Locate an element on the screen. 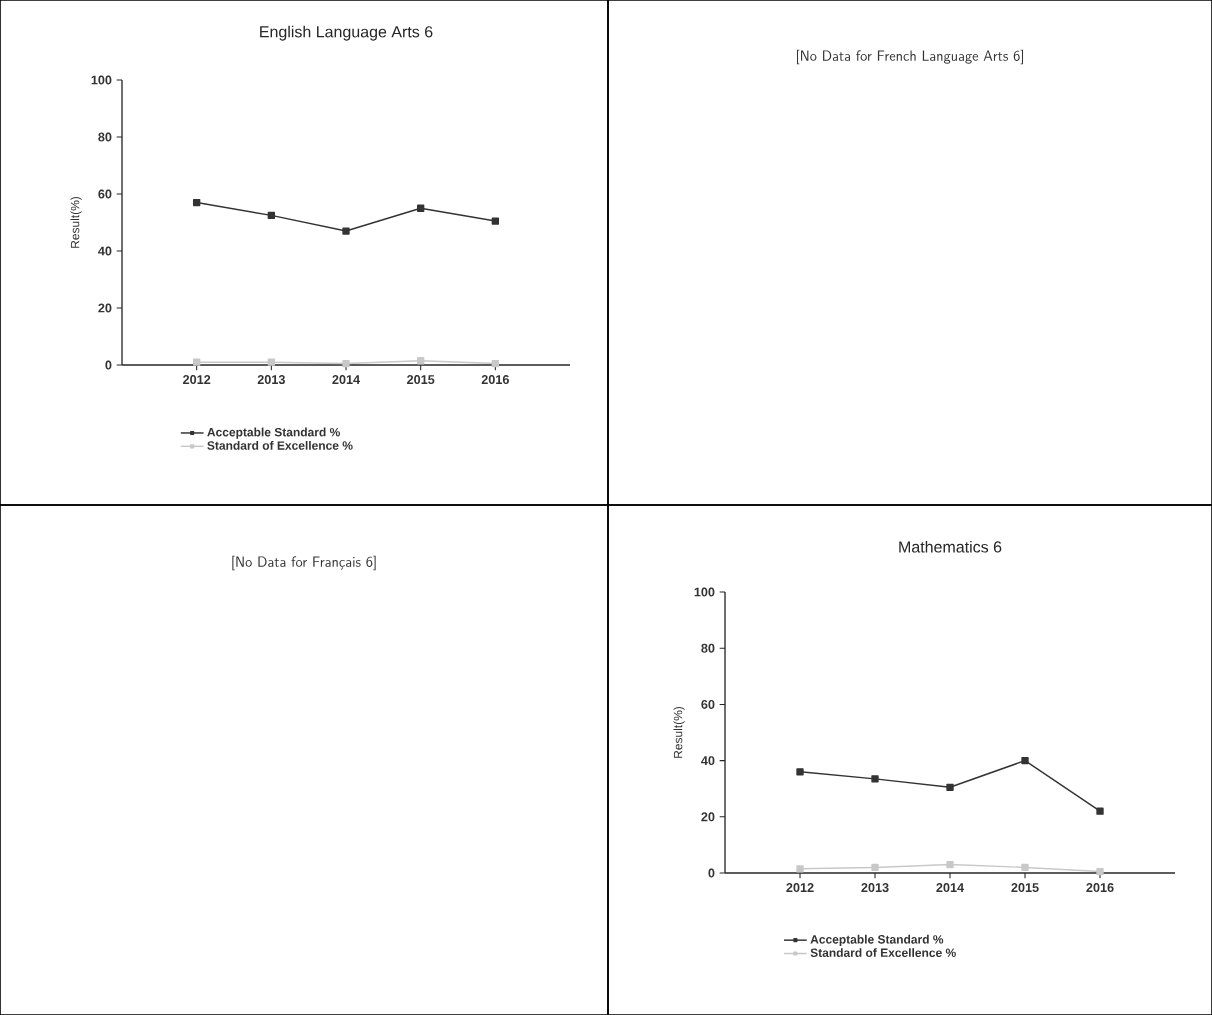  chart-title: Mathematics 6 is located at coordinates (950, 546).